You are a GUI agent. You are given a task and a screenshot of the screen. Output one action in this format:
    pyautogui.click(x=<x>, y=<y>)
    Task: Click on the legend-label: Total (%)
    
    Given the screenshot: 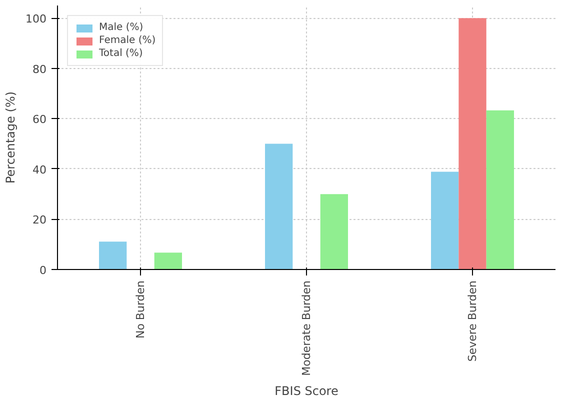 What is the action you would take?
    pyautogui.click(x=121, y=53)
    